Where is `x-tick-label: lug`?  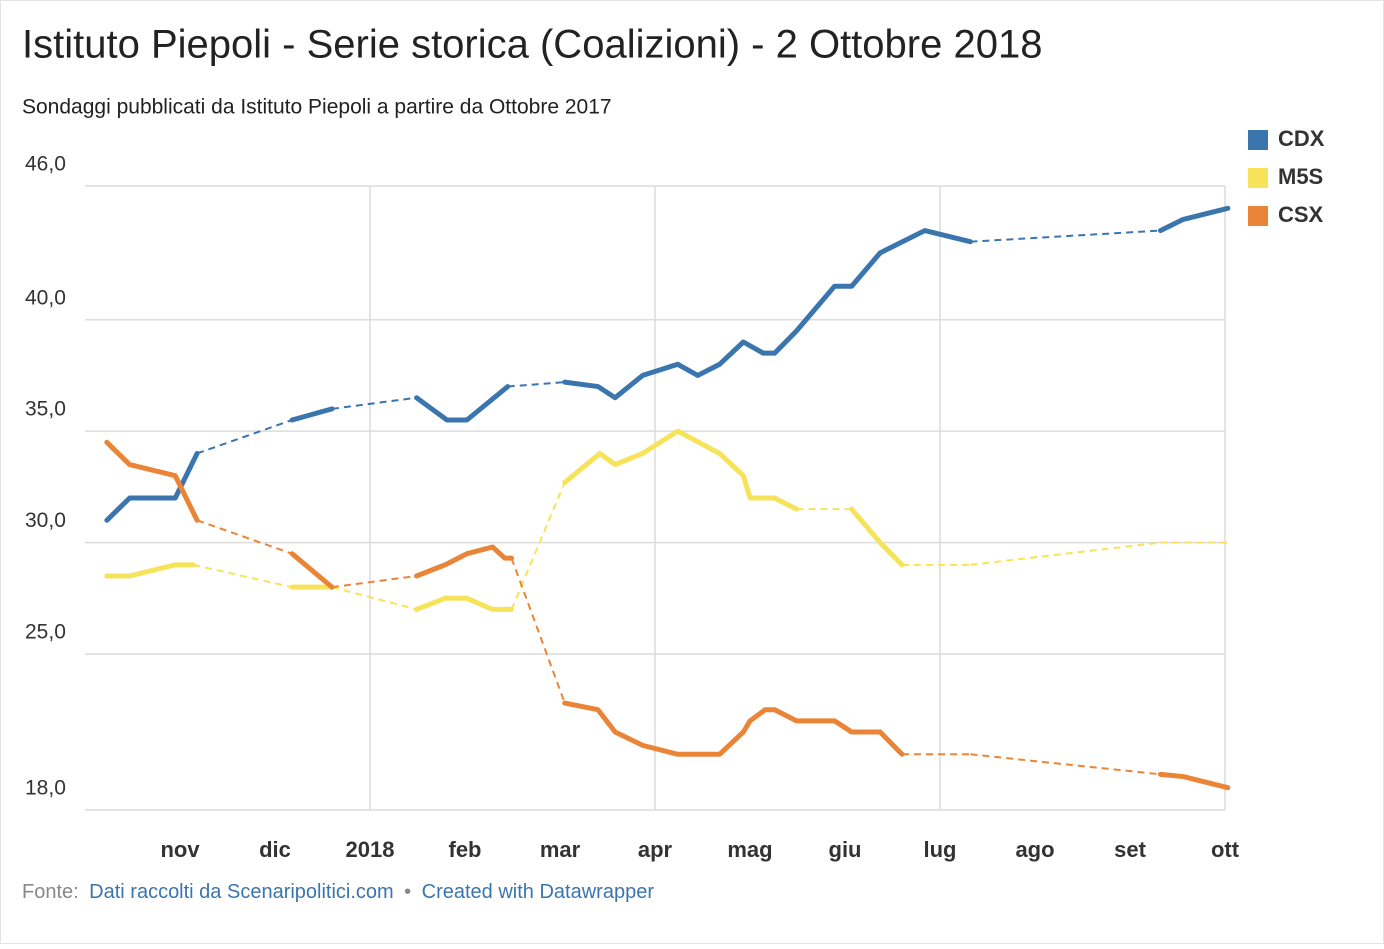 x-tick-label: lug is located at coordinates (940, 849).